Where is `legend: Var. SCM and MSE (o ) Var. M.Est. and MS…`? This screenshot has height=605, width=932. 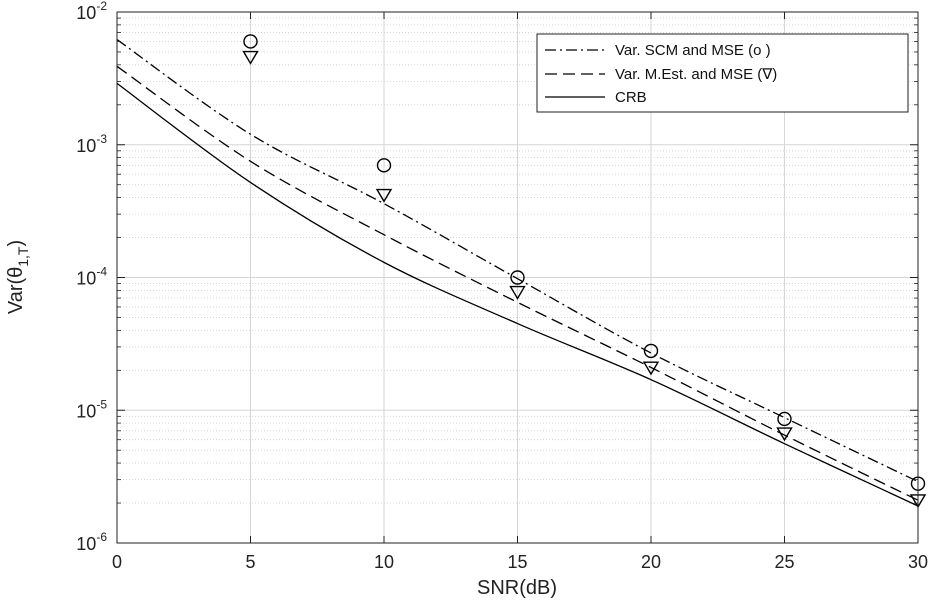
legend: Var. SCM and MSE (o ) Var. M.Est. and MS… is located at coordinates (722, 73).